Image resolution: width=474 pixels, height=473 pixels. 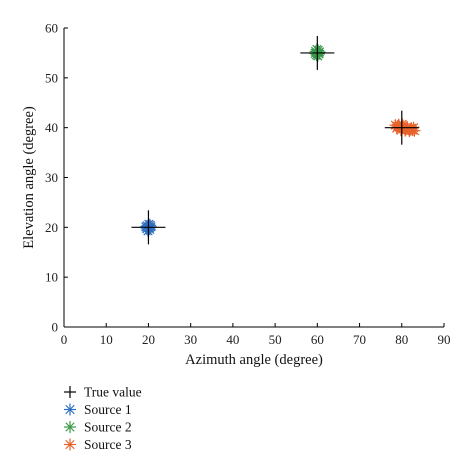 I want to click on y-tick-label: 40, so click(x=51, y=127).